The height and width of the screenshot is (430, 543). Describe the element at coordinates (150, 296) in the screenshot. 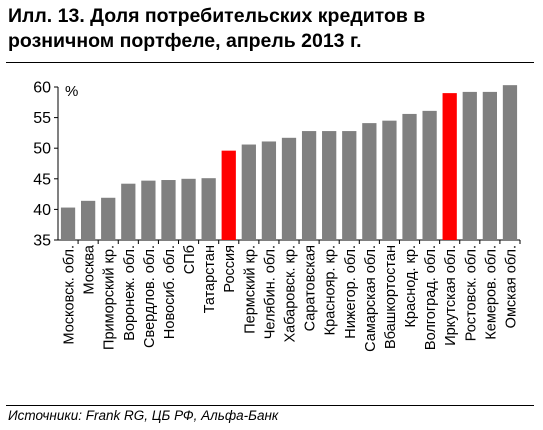

I see `x-tick-label: Свердлов. обл.` at that location.